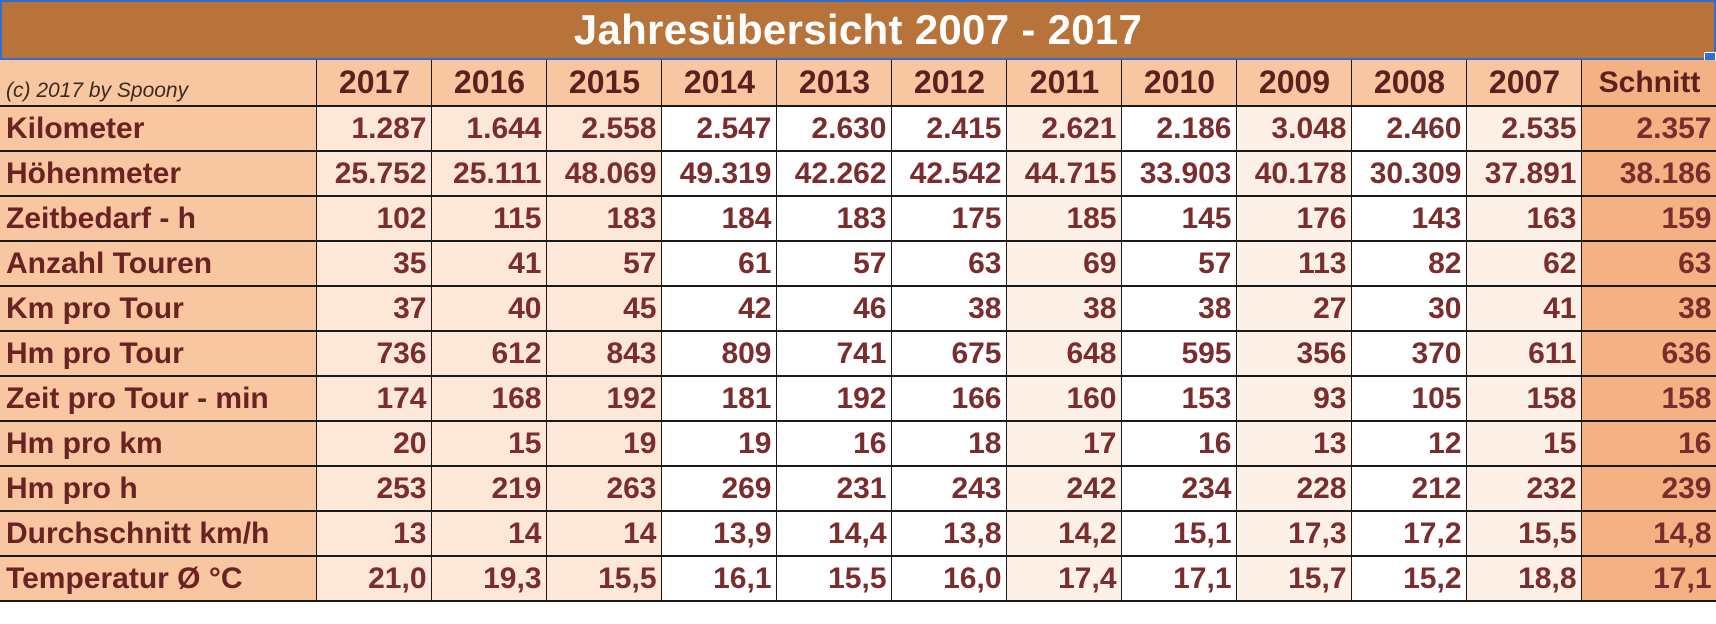  What do you see at coordinates (374, 219) in the screenshot?
I see `value-cell: 102` at bounding box center [374, 219].